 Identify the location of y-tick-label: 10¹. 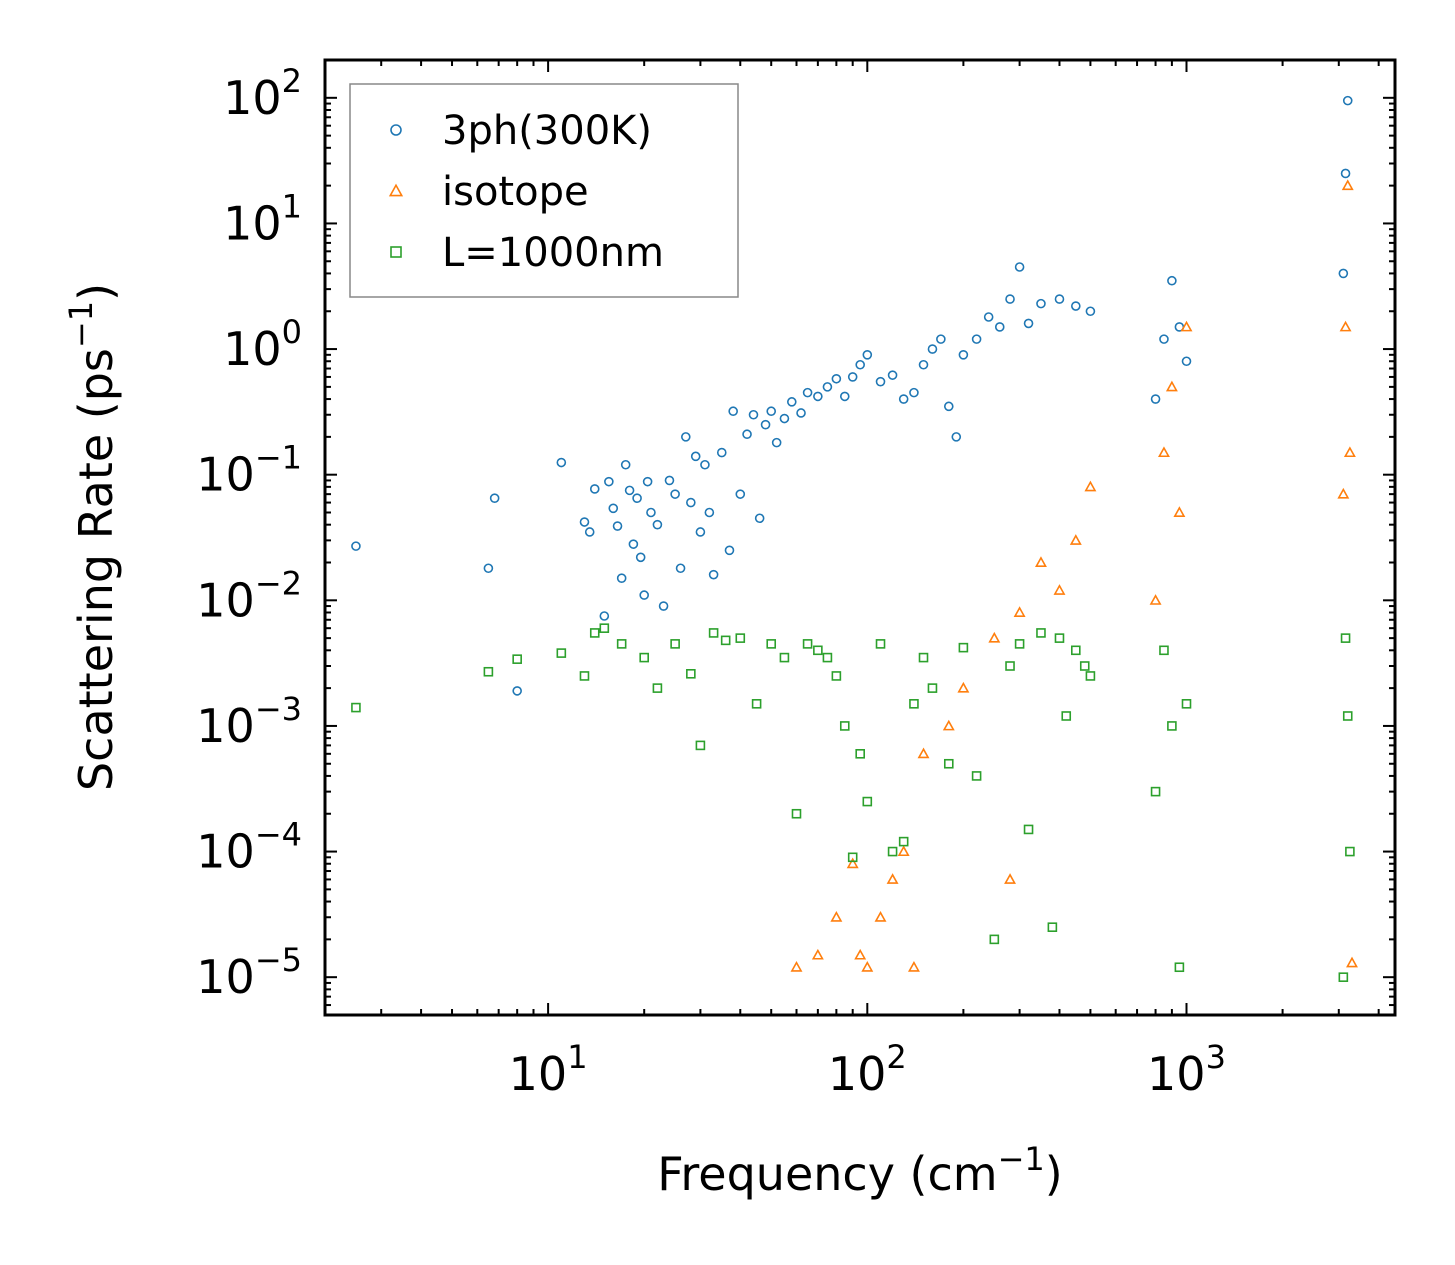
(262, 218).